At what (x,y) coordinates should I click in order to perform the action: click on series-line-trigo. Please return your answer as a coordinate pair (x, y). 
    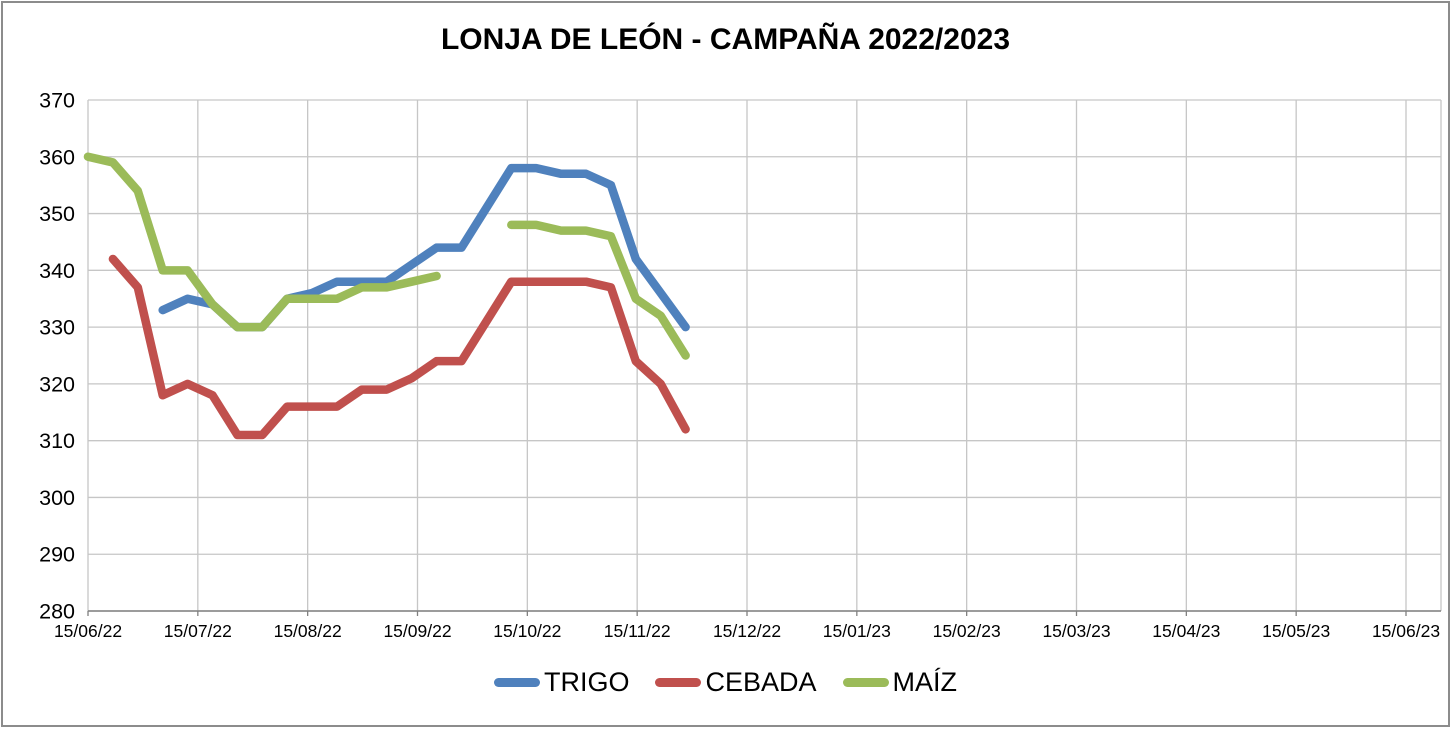
    Looking at the image, I should click on (424, 247).